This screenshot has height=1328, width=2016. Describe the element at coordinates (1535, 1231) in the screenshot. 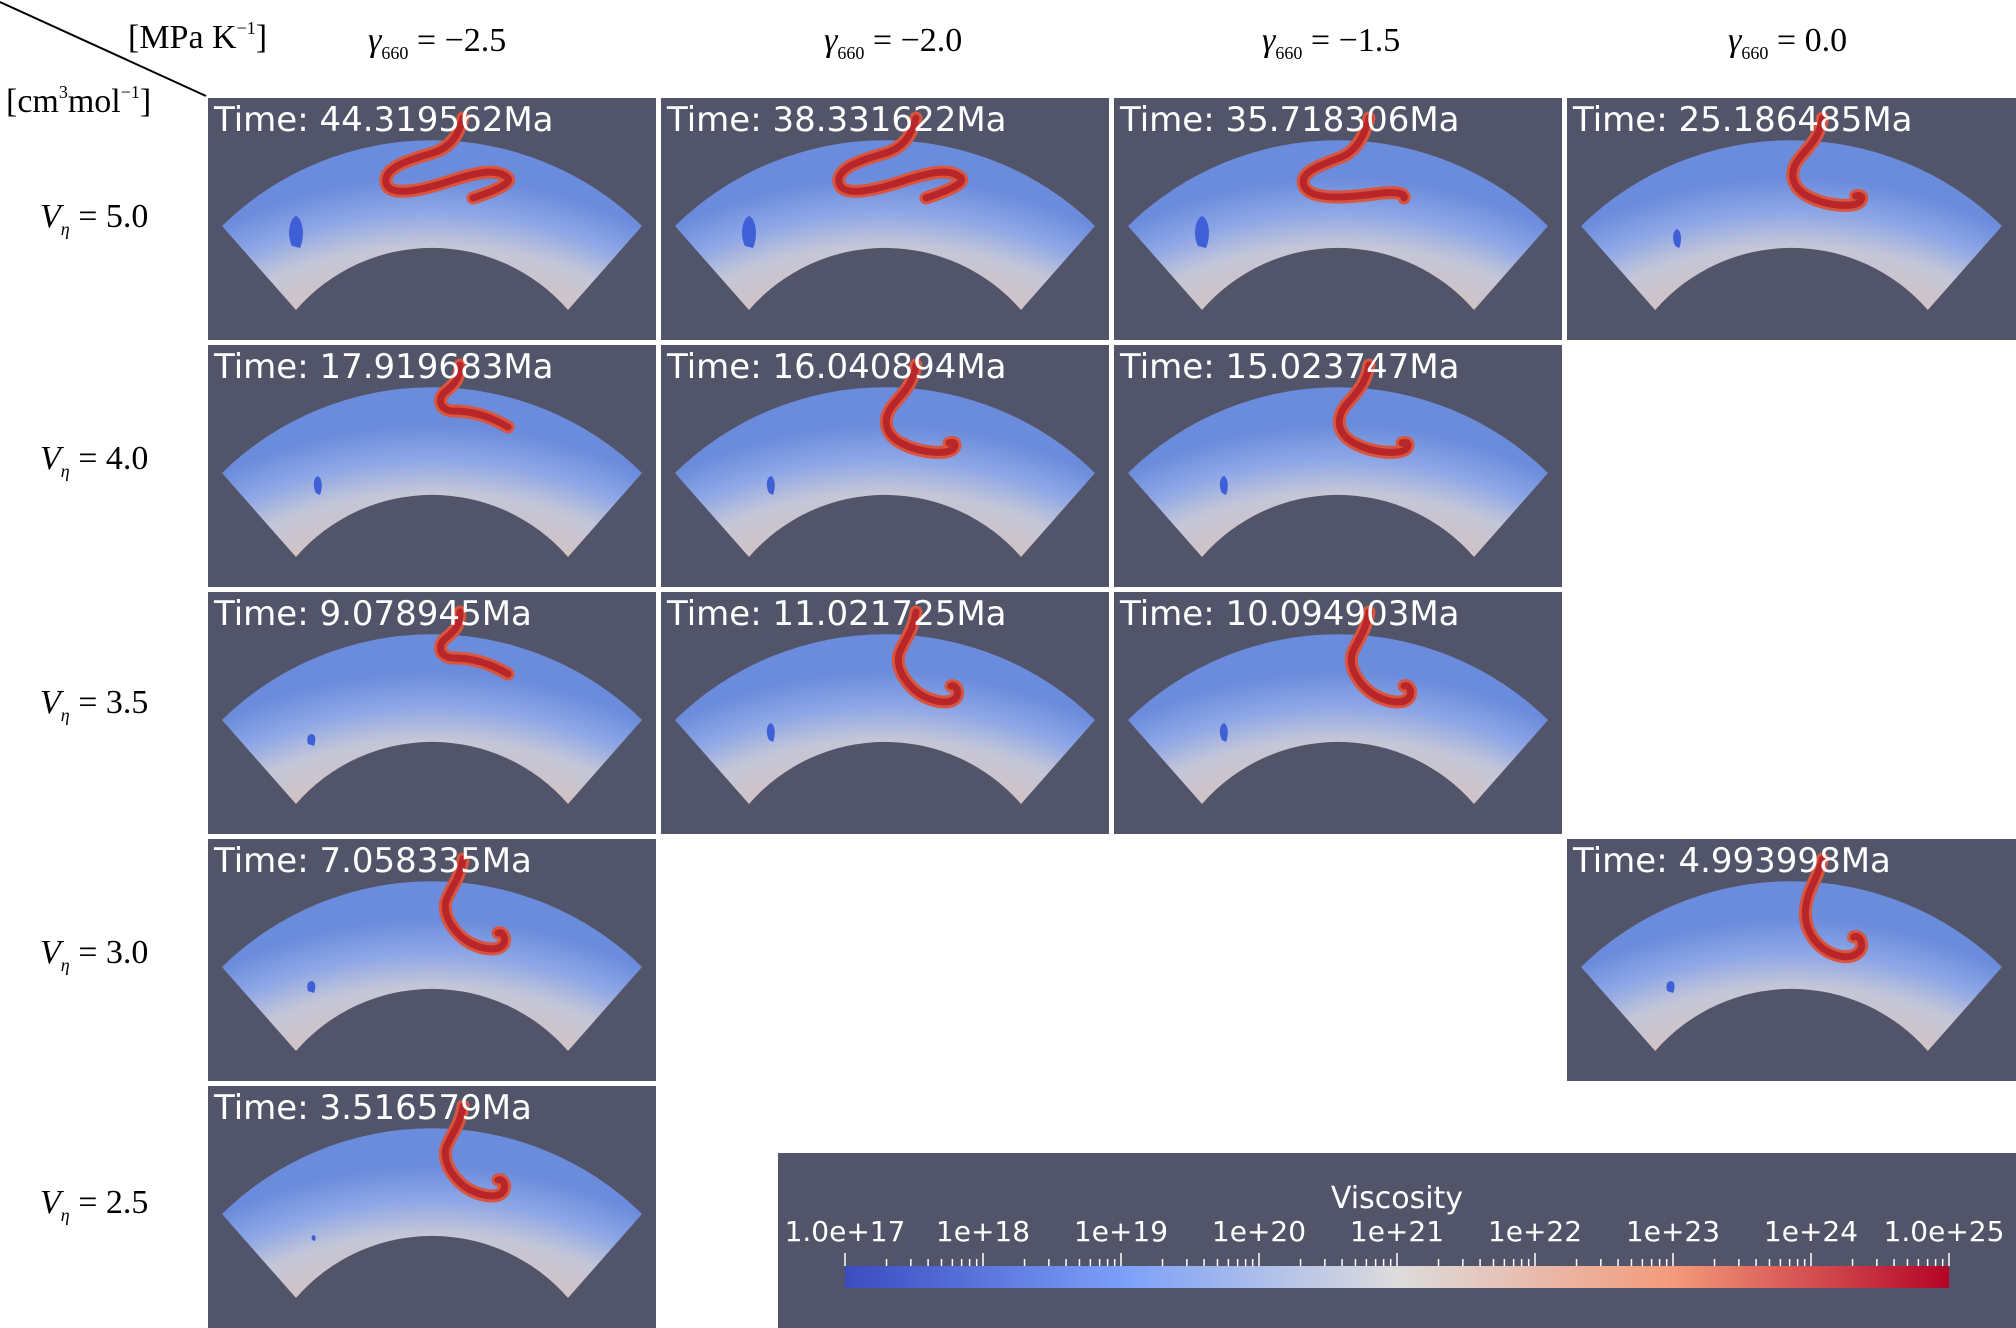

I see `colorbar-tick-label: 1e+22` at that location.